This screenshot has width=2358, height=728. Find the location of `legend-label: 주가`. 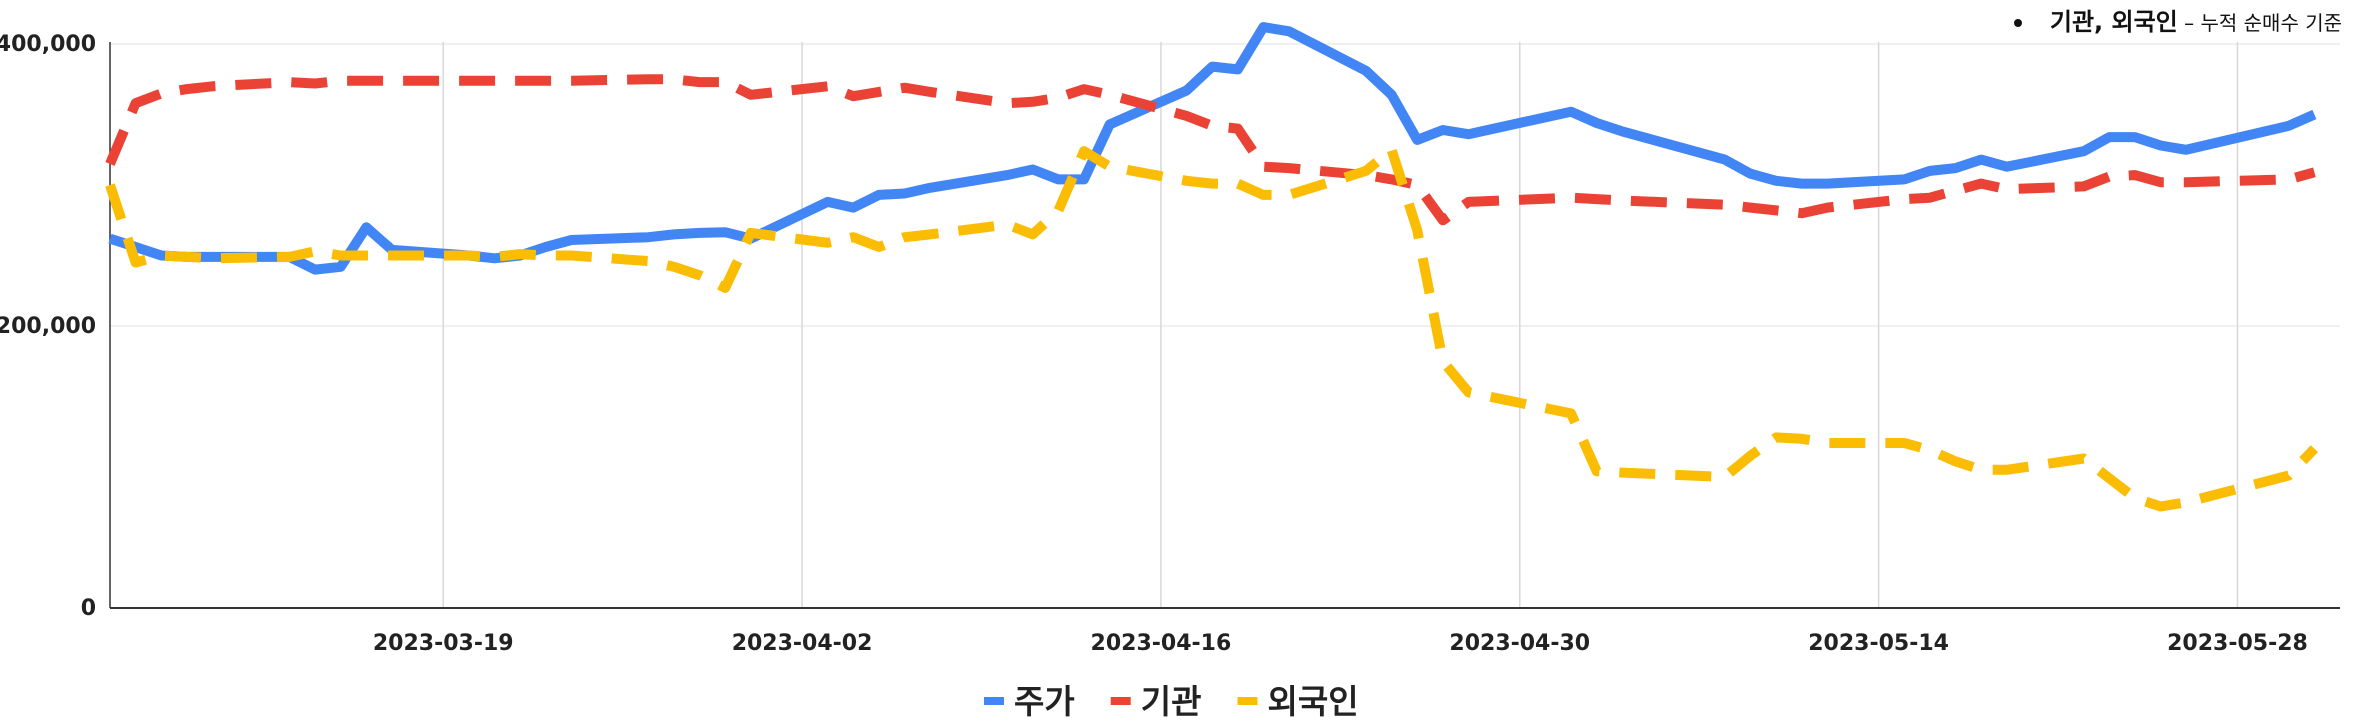

legend-label: 주가 is located at coordinates (1044, 701).